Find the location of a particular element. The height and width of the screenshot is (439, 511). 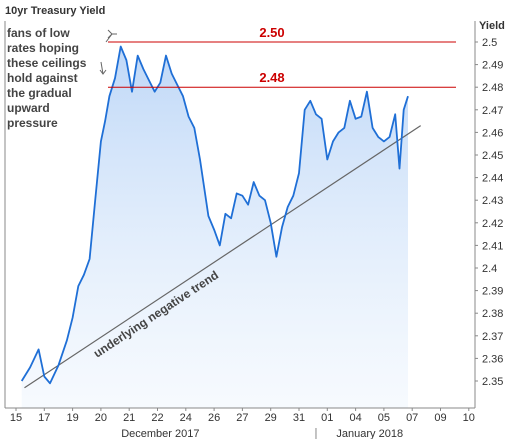

y-tick-label-2.4: 2.4 is located at coordinates (489, 269).